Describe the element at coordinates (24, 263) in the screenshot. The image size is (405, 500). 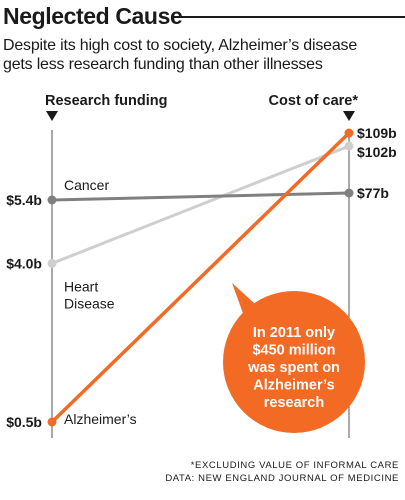
I see `left-value-label-heart-disease: $4.0b` at that location.